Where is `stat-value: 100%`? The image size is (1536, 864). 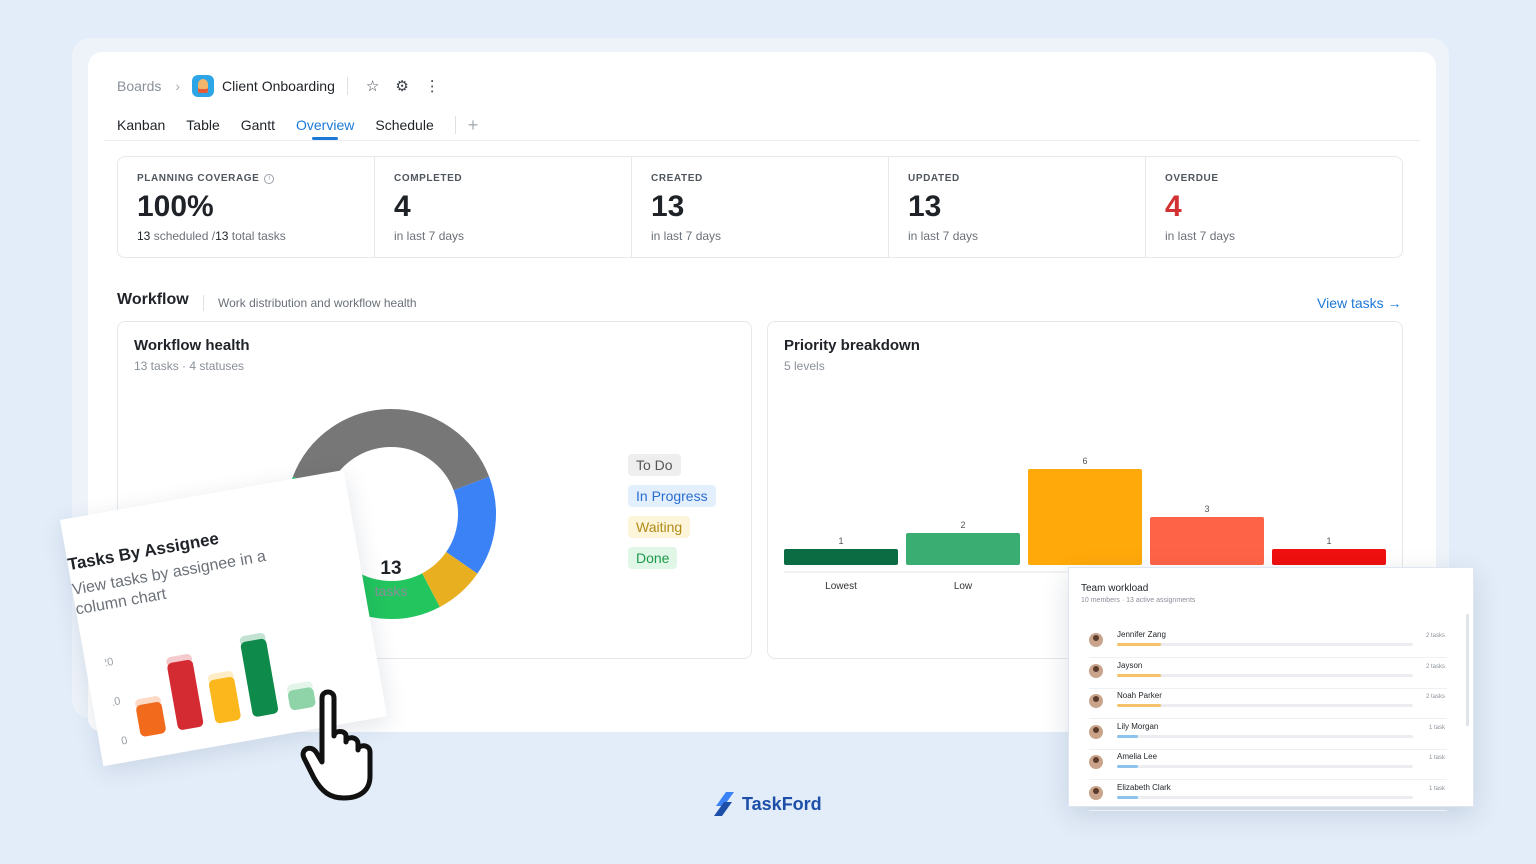 stat-value: 100% is located at coordinates (175, 206).